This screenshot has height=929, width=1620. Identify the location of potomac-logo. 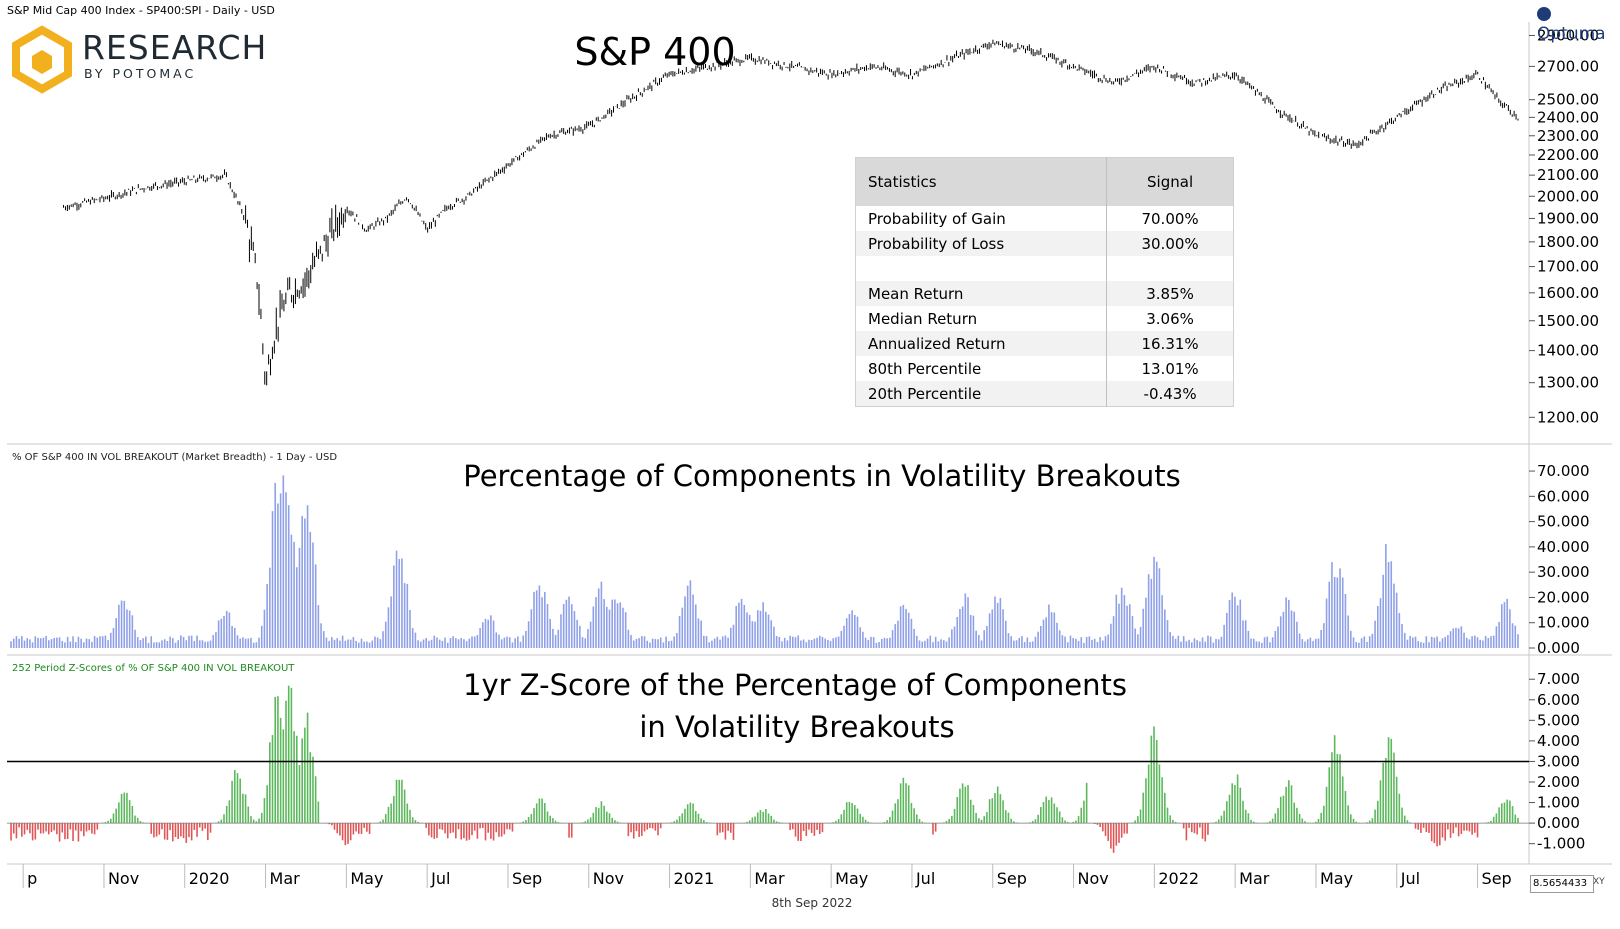
(42, 59).